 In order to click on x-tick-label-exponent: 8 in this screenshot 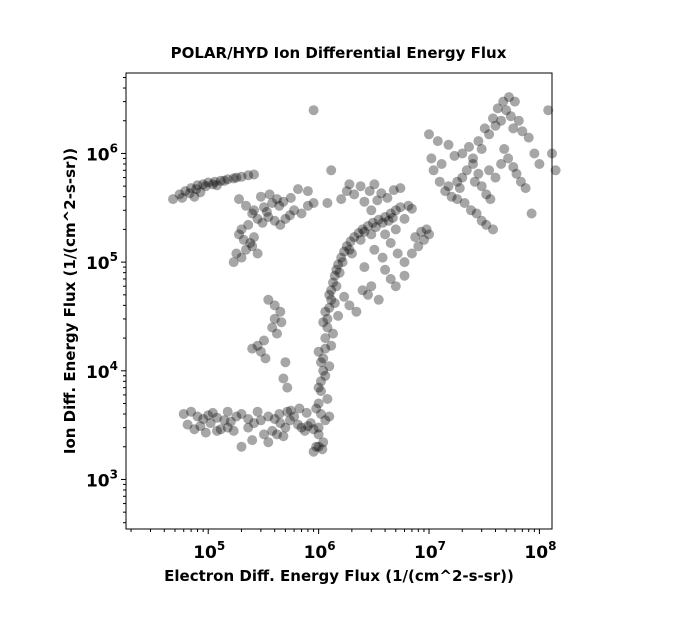, I will do `click(552, 546)`.